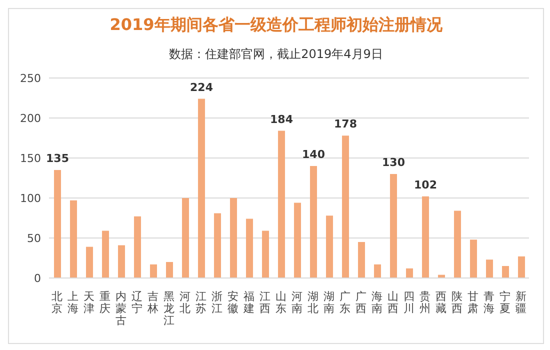  I want to click on x-tick-label: 广东, so click(345, 302).